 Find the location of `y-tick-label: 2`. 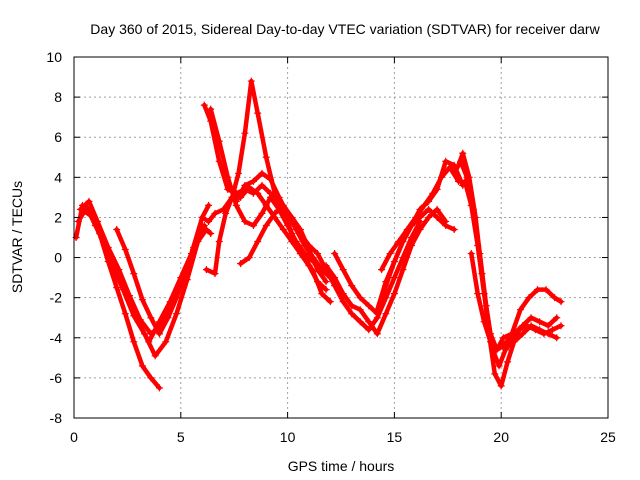

y-tick-label: 2 is located at coordinates (58, 217).